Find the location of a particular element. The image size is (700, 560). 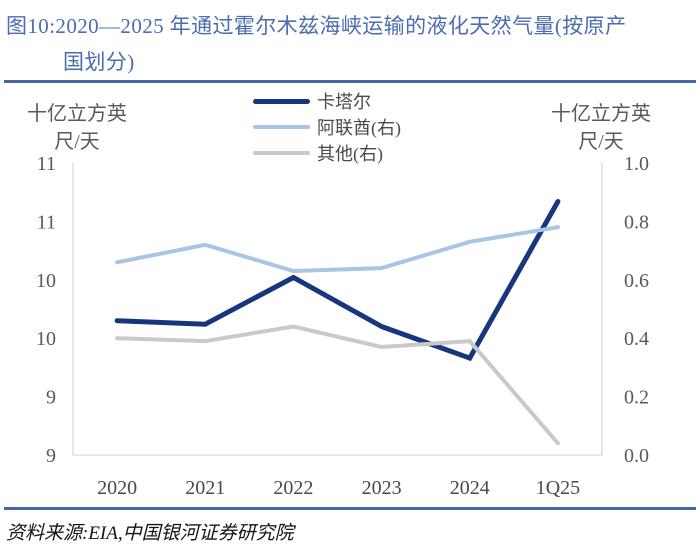

right-axis-tick-label: 1.0 is located at coordinates (636, 164).